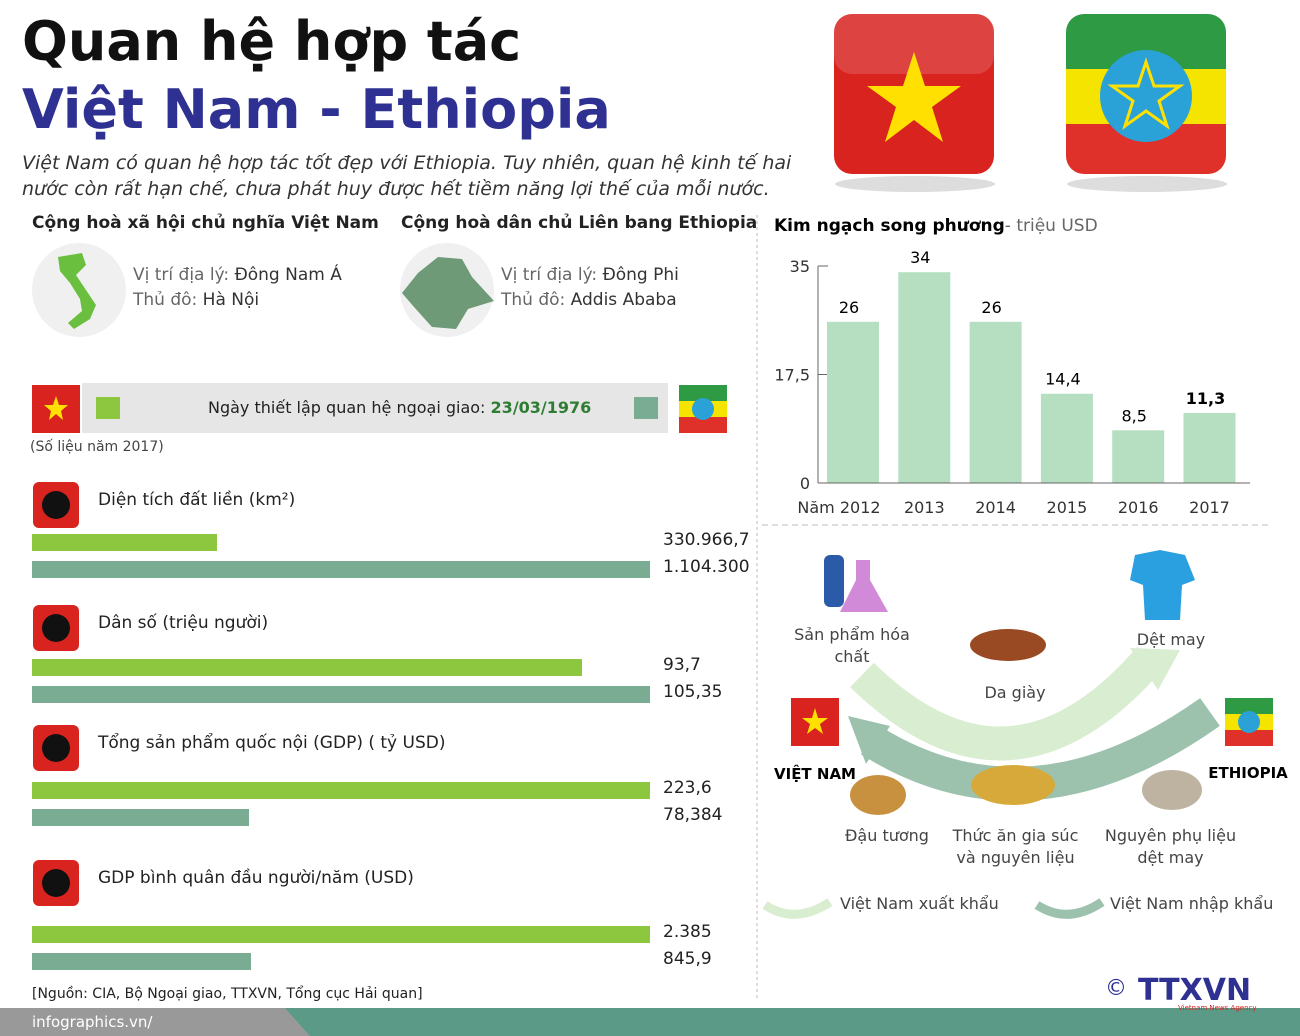 The image size is (1300, 1036). I want to click on data-label: 34, so click(920, 257).